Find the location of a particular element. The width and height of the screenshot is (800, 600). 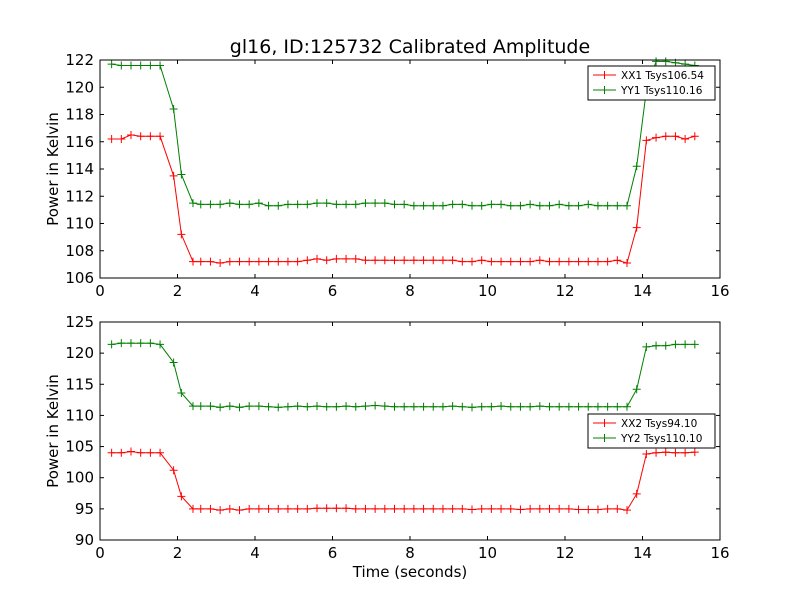

y-tick-label: 112 is located at coordinates (79, 196).